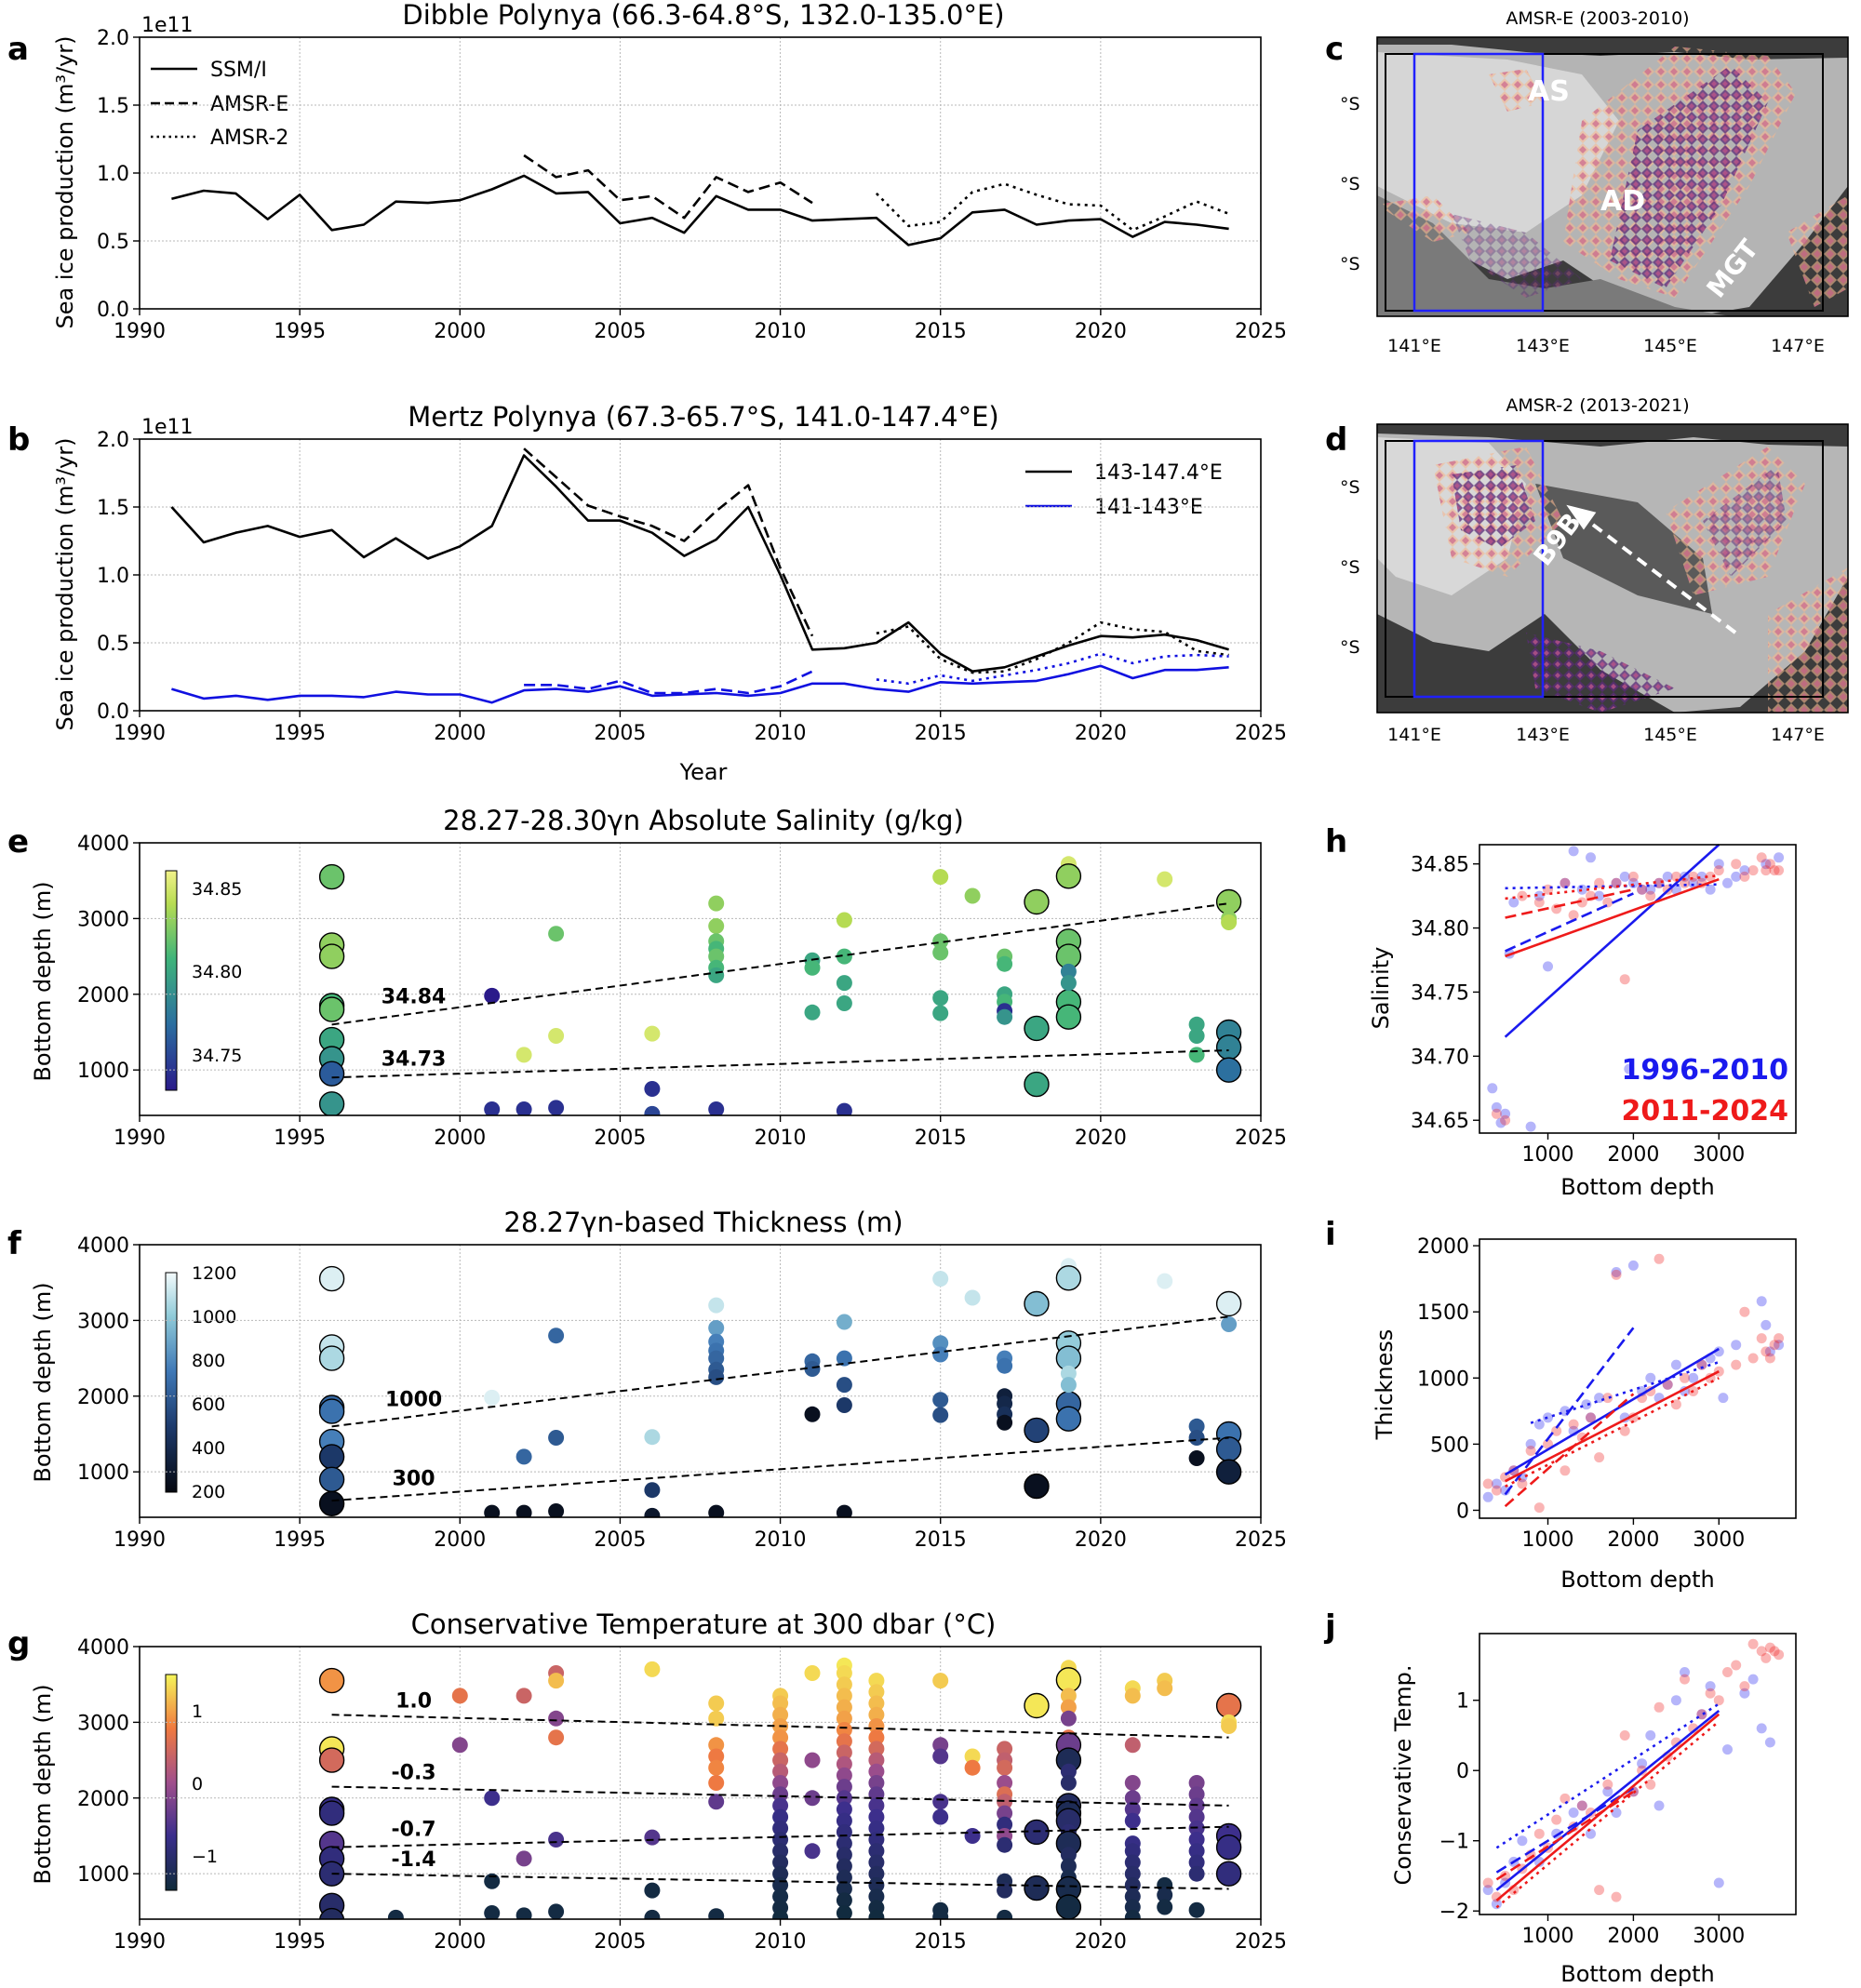 The width and height of the screenshot is (1861, 1988). What do you see at coordinates (1261, 331) in the screenshot?
I see `panel-a-xtick-label-7: 2025` at bounding box center [1261, 331].